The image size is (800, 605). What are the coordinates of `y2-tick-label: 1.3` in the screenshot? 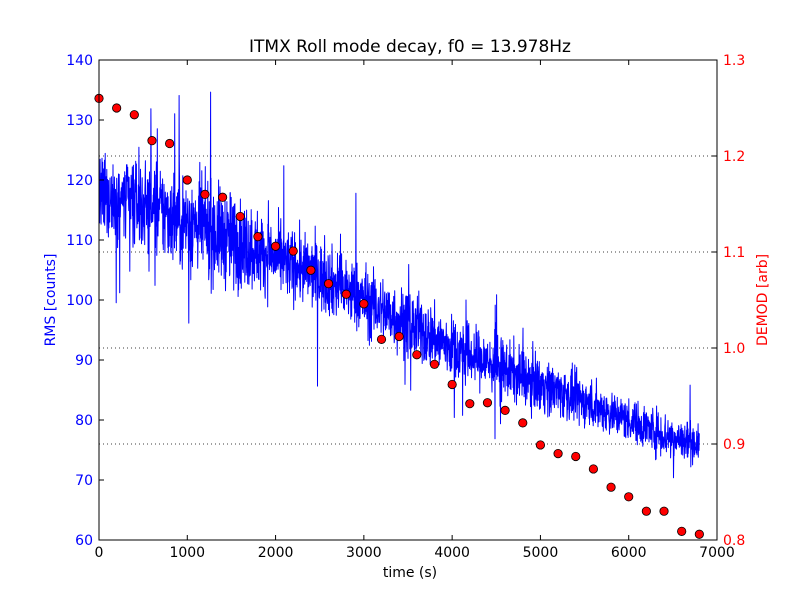 It's located at (734, 61).